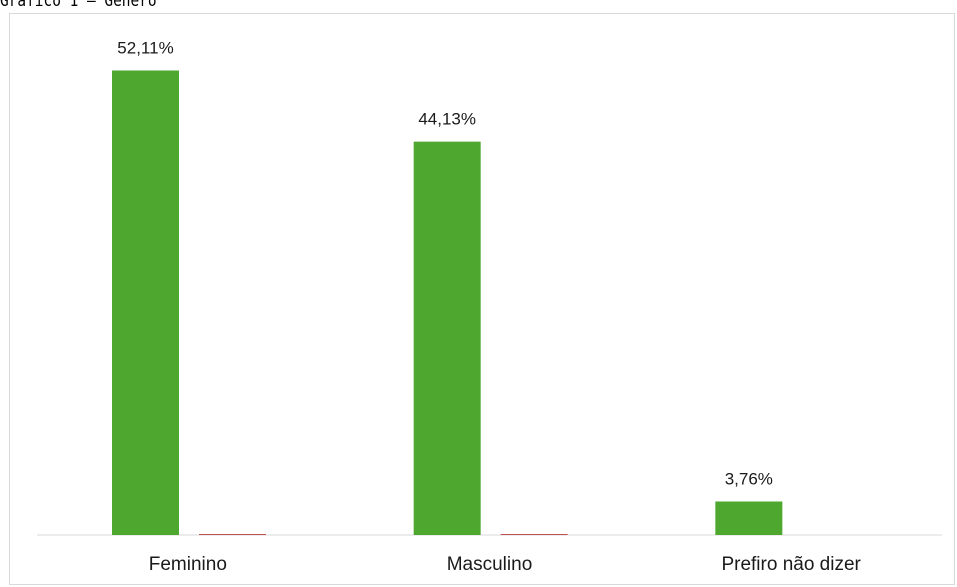 The width and height of the screenshot is (957, 587). What do you see at coordinates (188, 564) in the screenshot?
I see `x-tick-label-0: Feminino` at bounding box center [188, 564].